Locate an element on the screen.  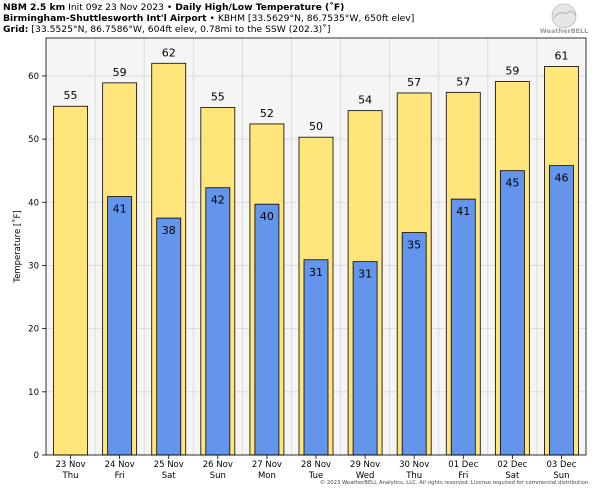
high-value-label: 62 is located at coordinates (169, 52).